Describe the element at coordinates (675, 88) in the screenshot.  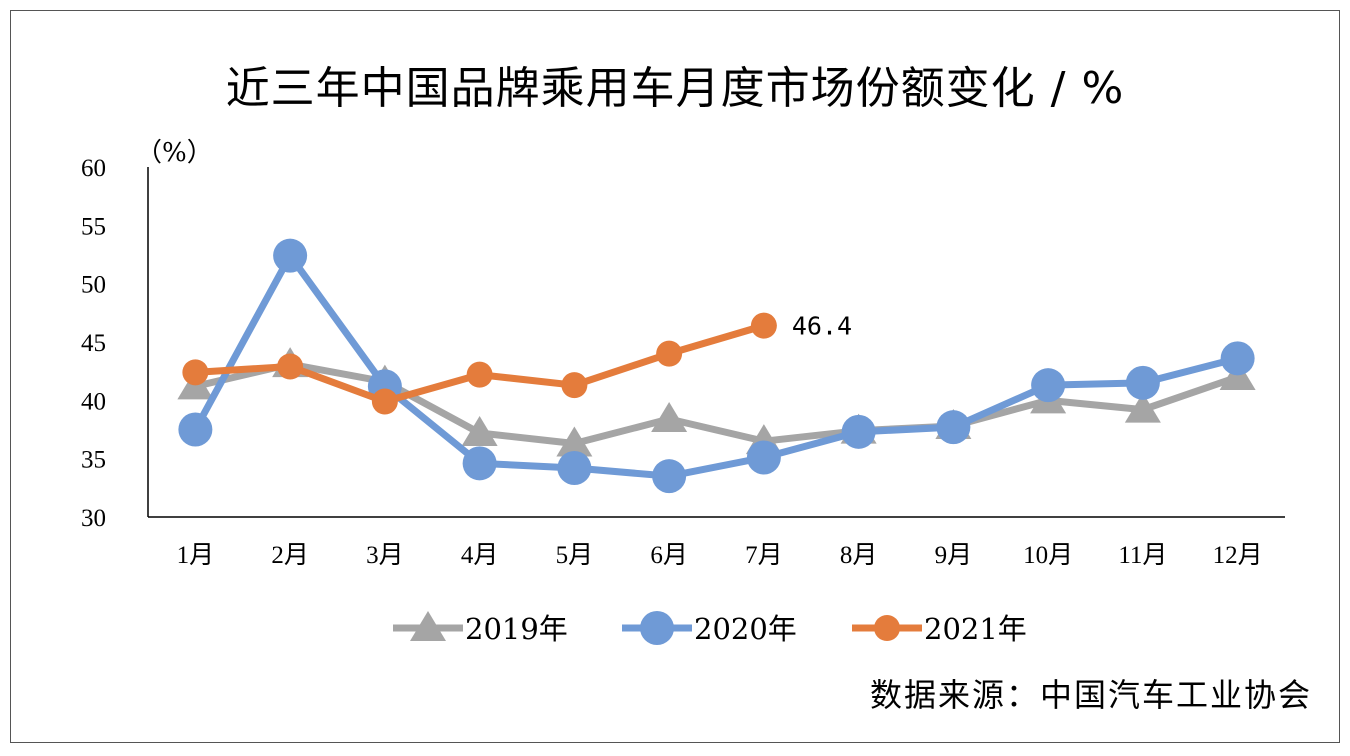
I see `chart-title: 近三年中国品牌乘用车月度市场份额变化 / %` at that location.